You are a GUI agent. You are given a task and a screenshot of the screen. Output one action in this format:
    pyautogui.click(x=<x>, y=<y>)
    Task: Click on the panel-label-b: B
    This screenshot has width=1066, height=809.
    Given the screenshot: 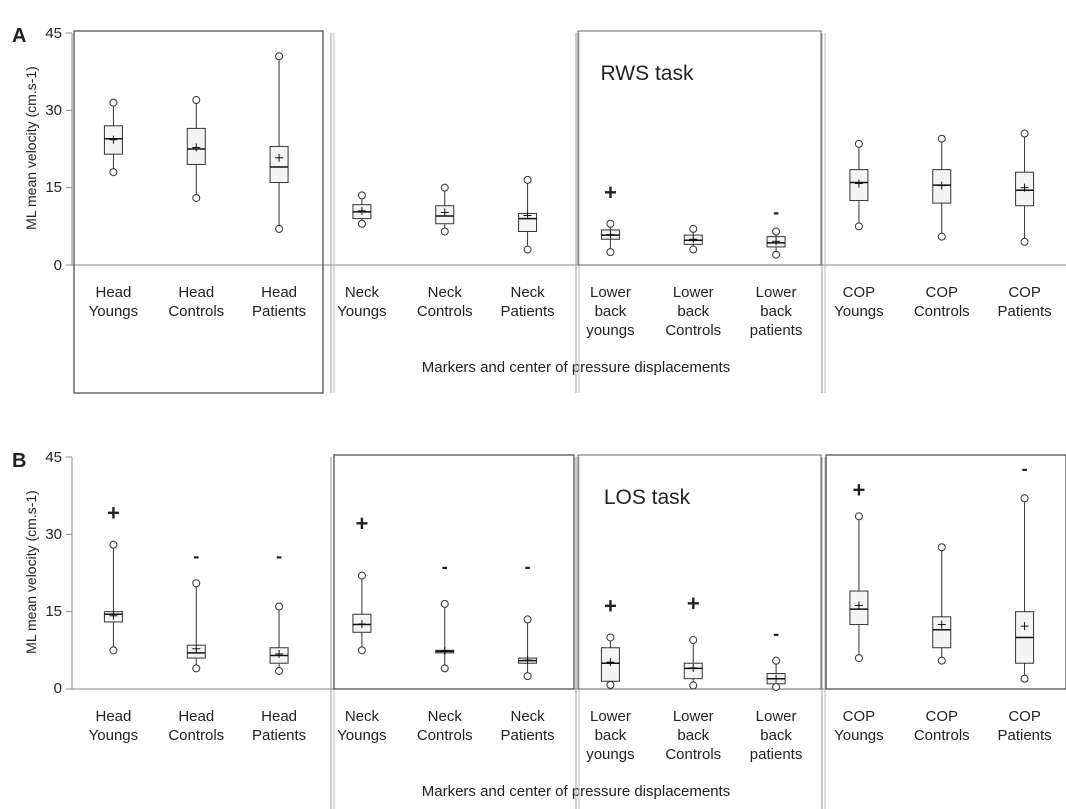 What is the action you would take?
    pyautogui.click(x=19, y=461)
    